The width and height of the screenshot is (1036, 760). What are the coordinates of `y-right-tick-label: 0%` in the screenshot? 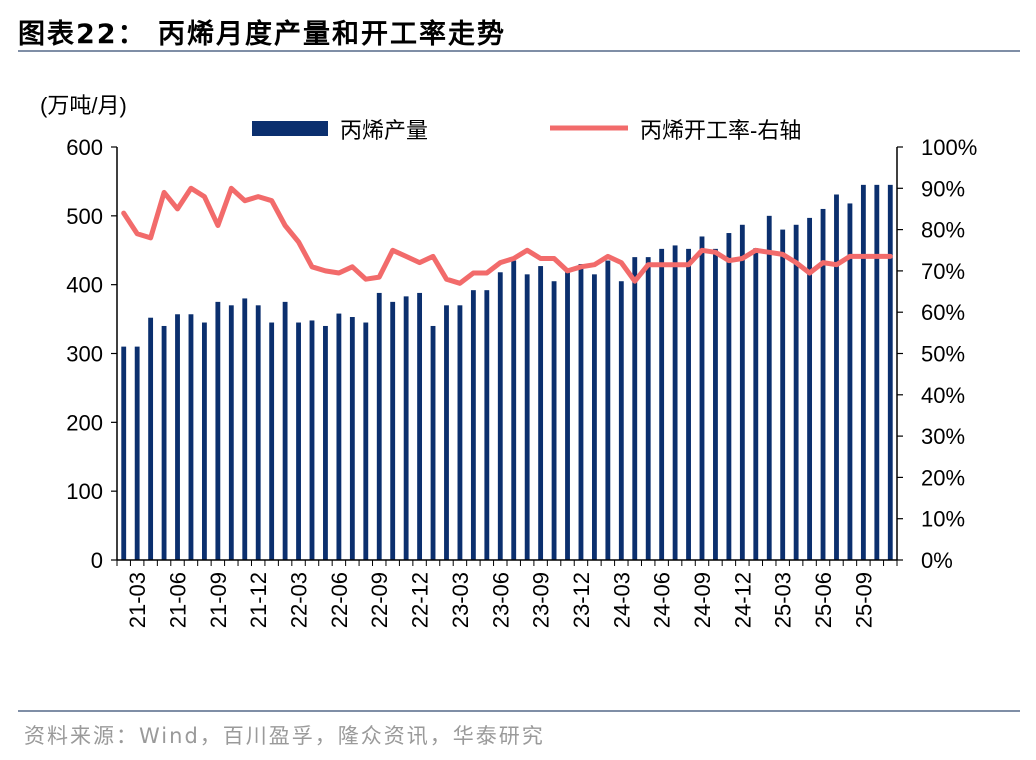 It's located at (937, 560).